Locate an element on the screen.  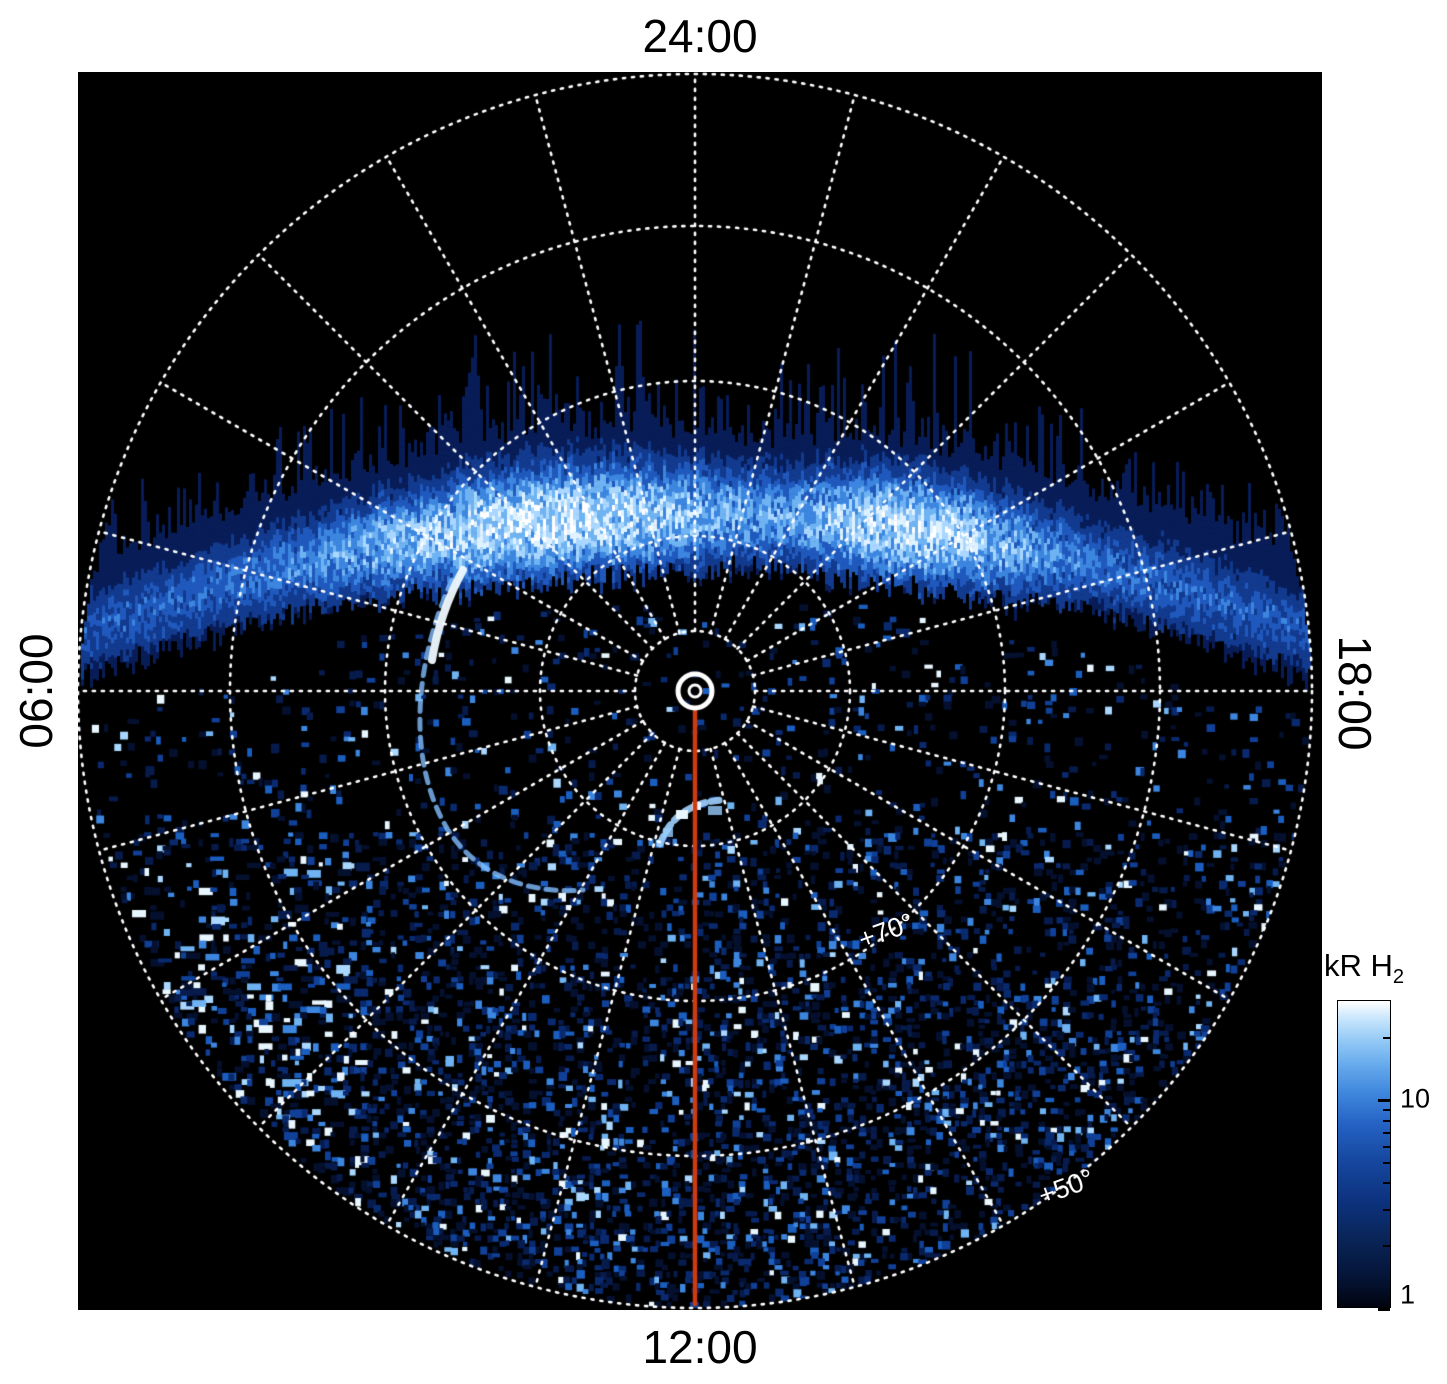
local-time-label-0600: 06:00 is located at coordinates (36, 691).